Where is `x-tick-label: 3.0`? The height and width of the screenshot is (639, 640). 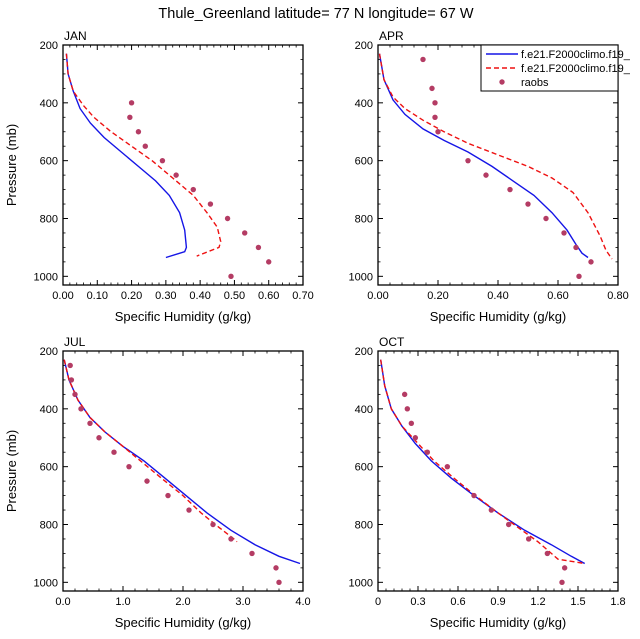 x-tick-label: 3.0 is located at coordinates (242, 602).